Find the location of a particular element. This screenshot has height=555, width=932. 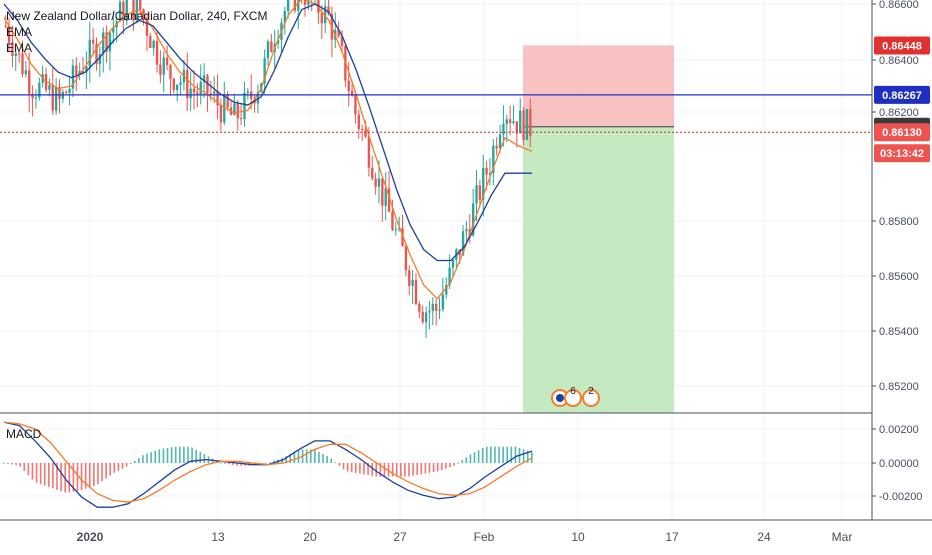

price-label-last: 0.86130 is located at coordinates (902, 133).